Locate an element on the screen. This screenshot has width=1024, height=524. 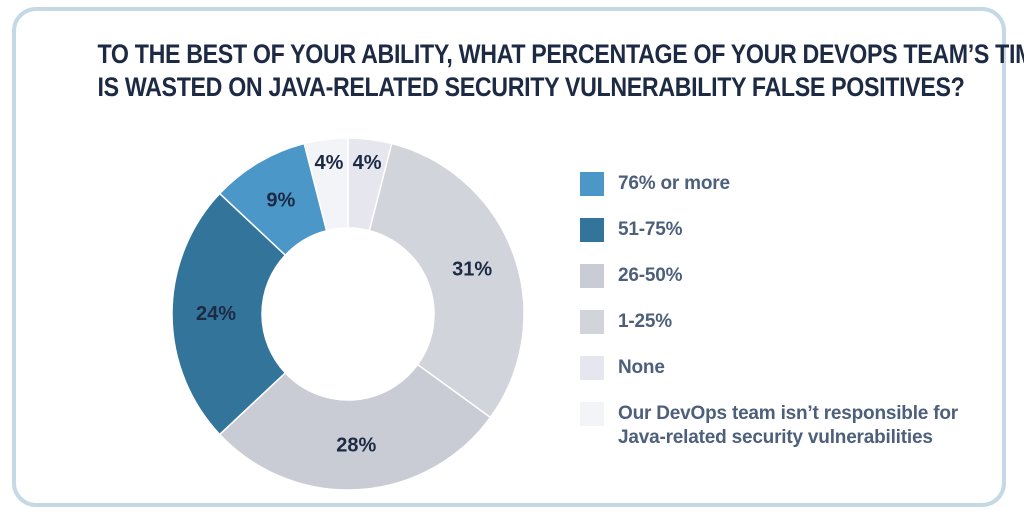
legend-label-none: None is located at coordinates (641, 368).